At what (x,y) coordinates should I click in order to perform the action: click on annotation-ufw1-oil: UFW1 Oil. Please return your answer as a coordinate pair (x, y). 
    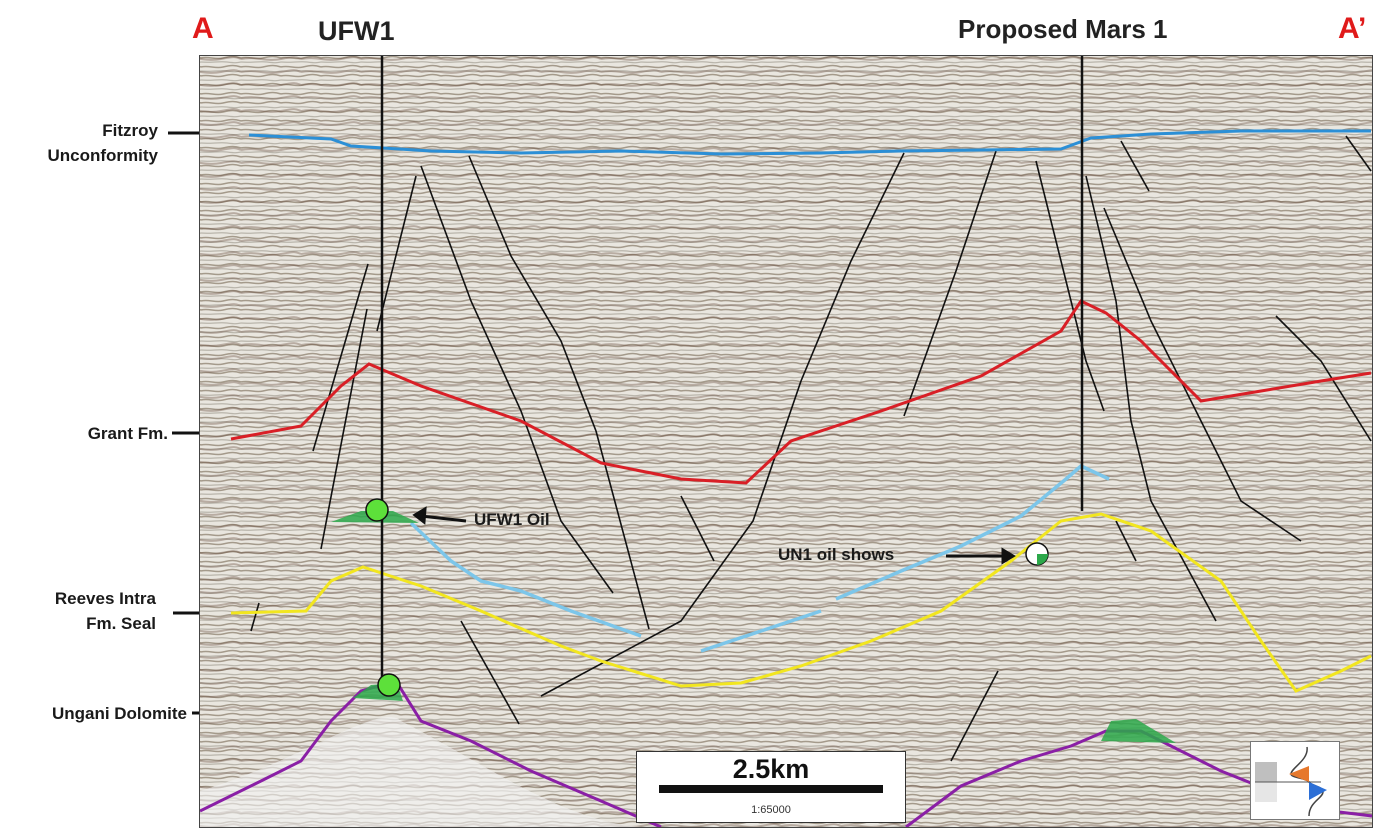
    Looking at the image, I should click on (512, 519).